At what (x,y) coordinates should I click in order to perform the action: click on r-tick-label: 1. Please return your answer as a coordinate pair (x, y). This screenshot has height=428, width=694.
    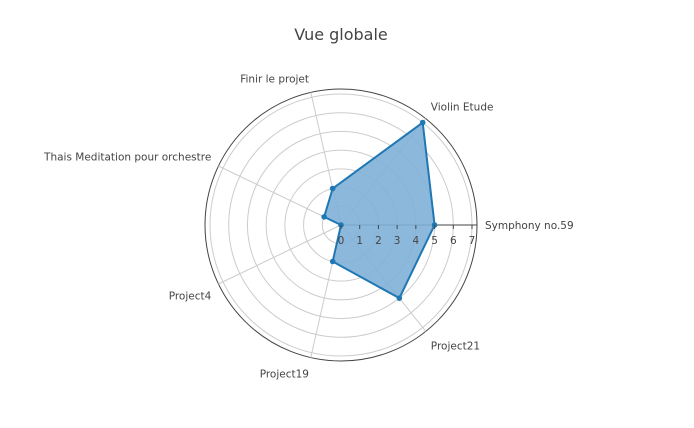
    Looking at the image, I should click on (359, 241).